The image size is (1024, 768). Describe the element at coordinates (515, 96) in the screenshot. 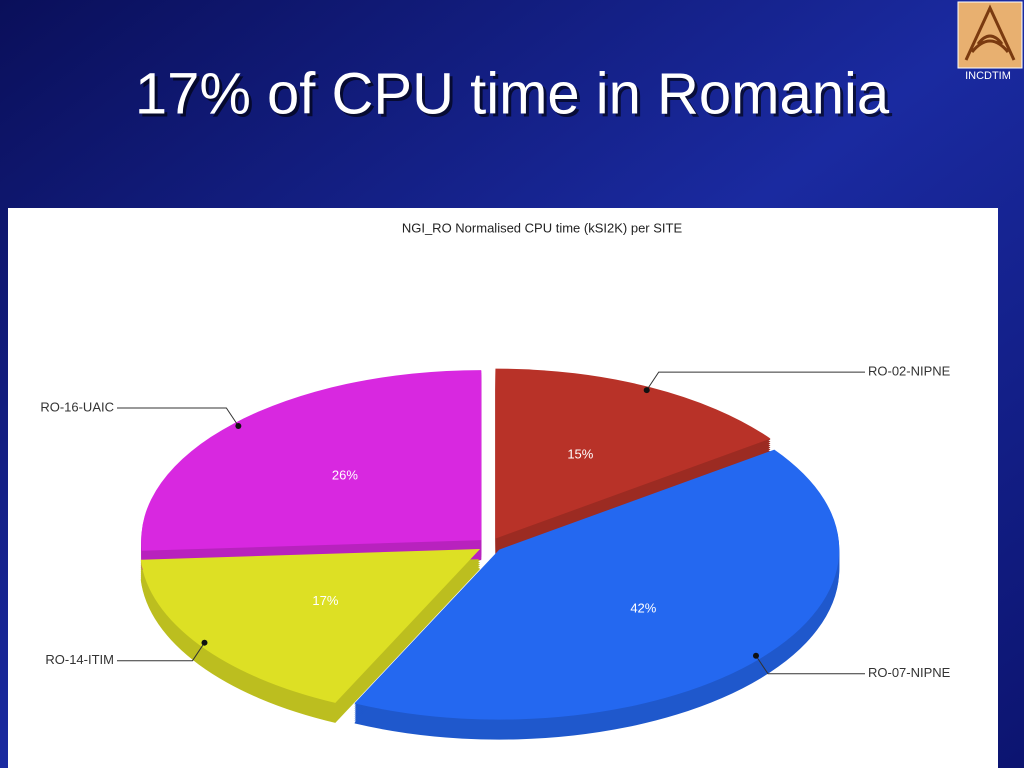

I see `slide-title-shadow: 17% of CPU time in Romania` at that location.